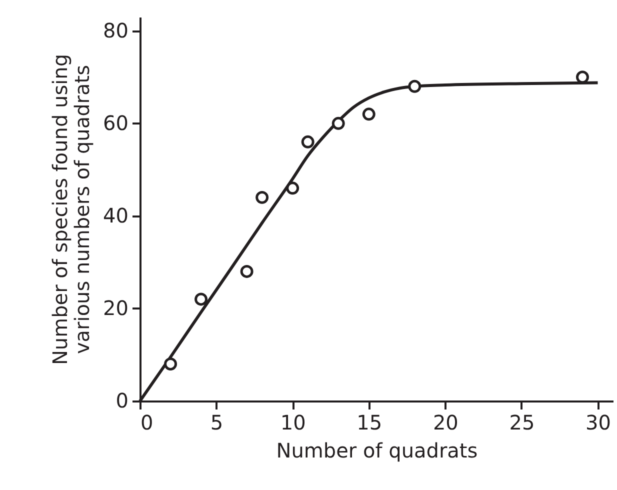 The width and height of the screenshot is (617, 490). Describe the element at coordinates (122, 400) in the screenshot. I see `y-tick-label: 0` at that location.